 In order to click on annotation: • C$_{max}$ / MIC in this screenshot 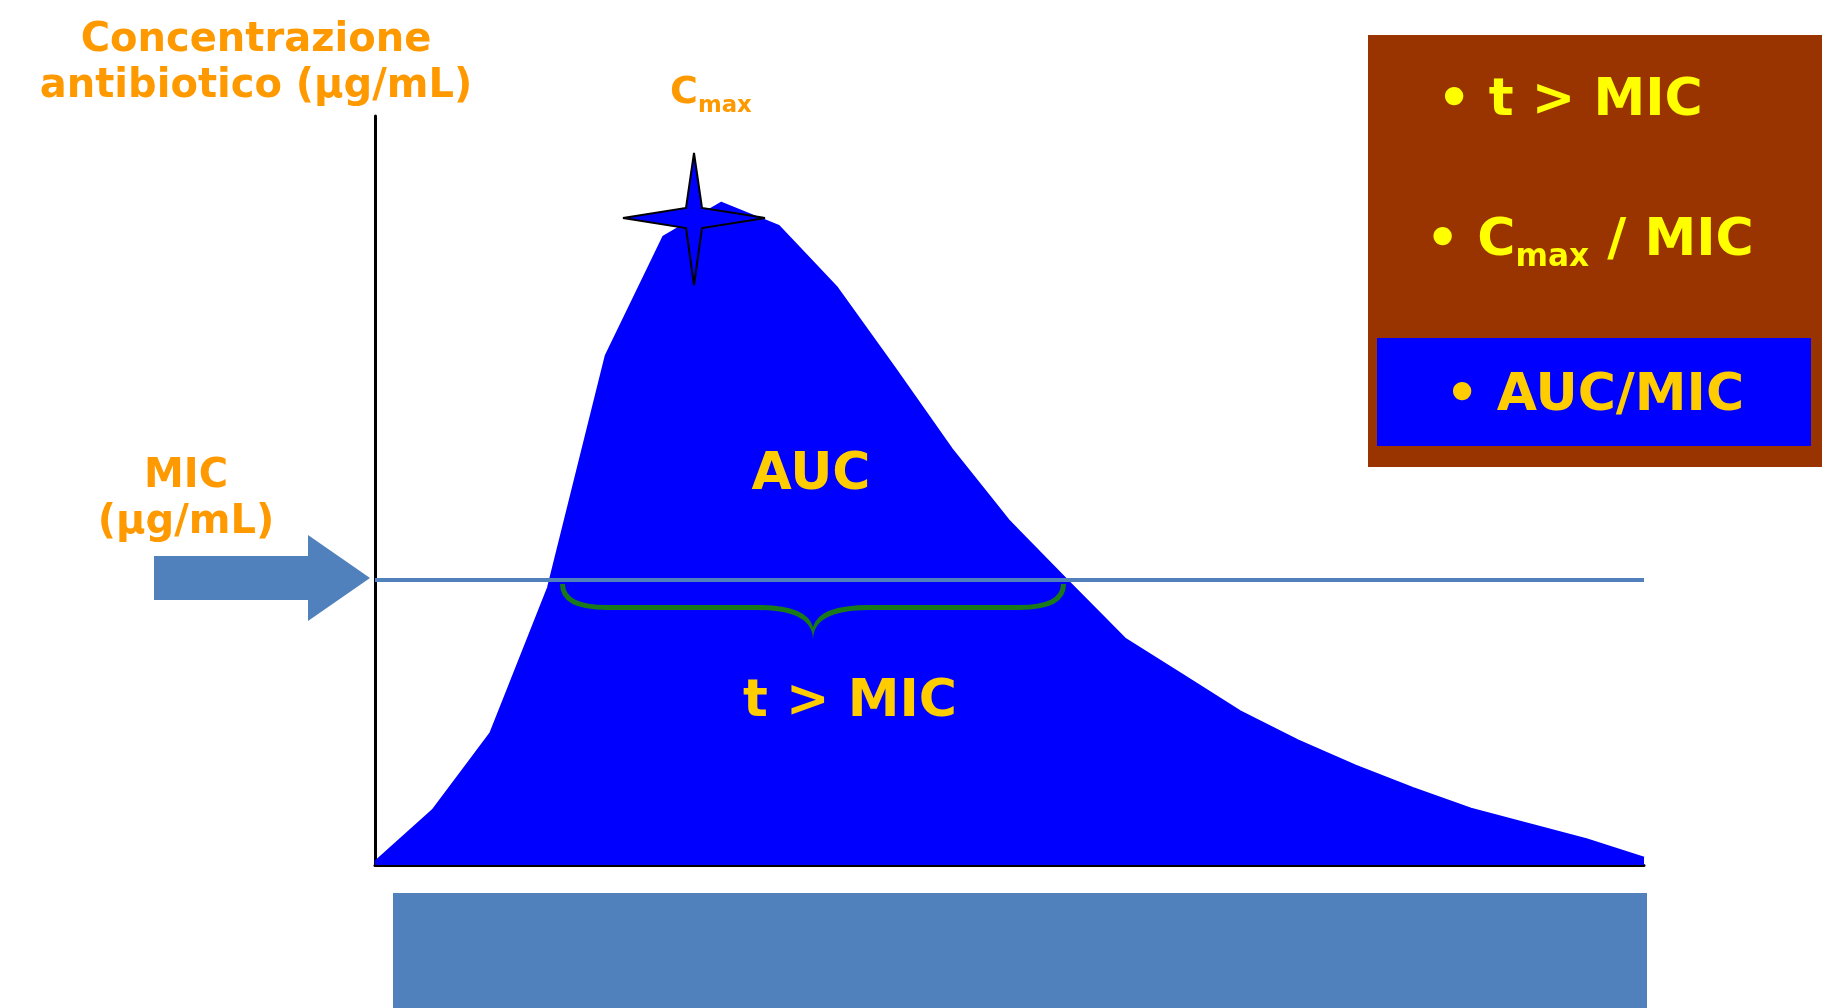, I will do `click(1590, 240)`.